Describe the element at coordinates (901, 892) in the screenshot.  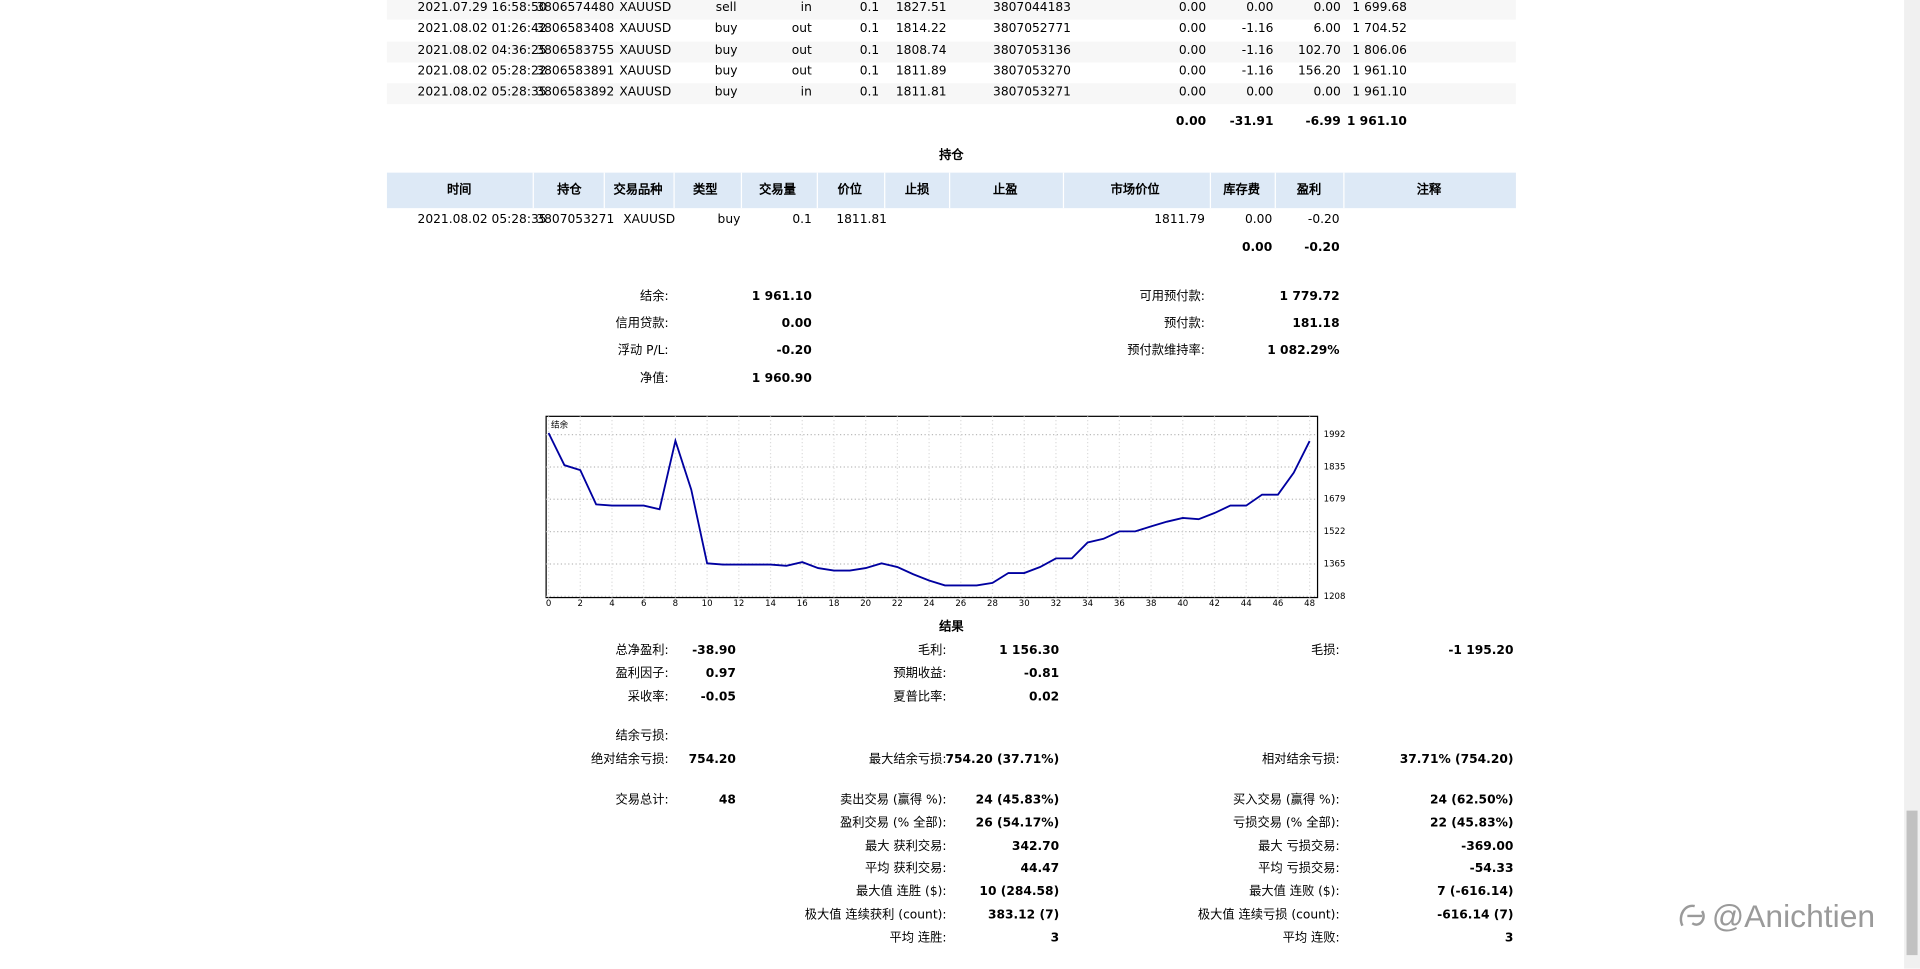
I see `result-label: 最大值 连胜 ($):` at that location.